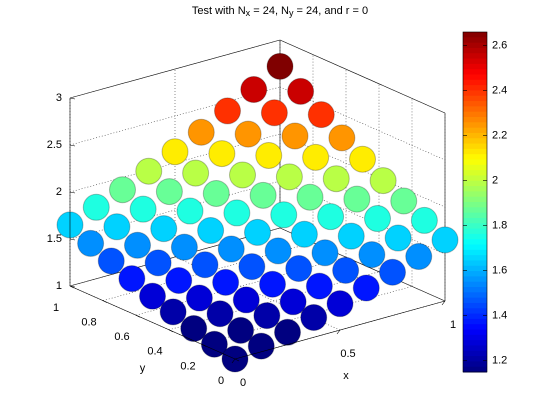 The height and width of the screenshot is (420, 560). Describe the element at coordinates (499, 135) in the screenshot. I see `colorbar-tick-label: 2.2` at that location.